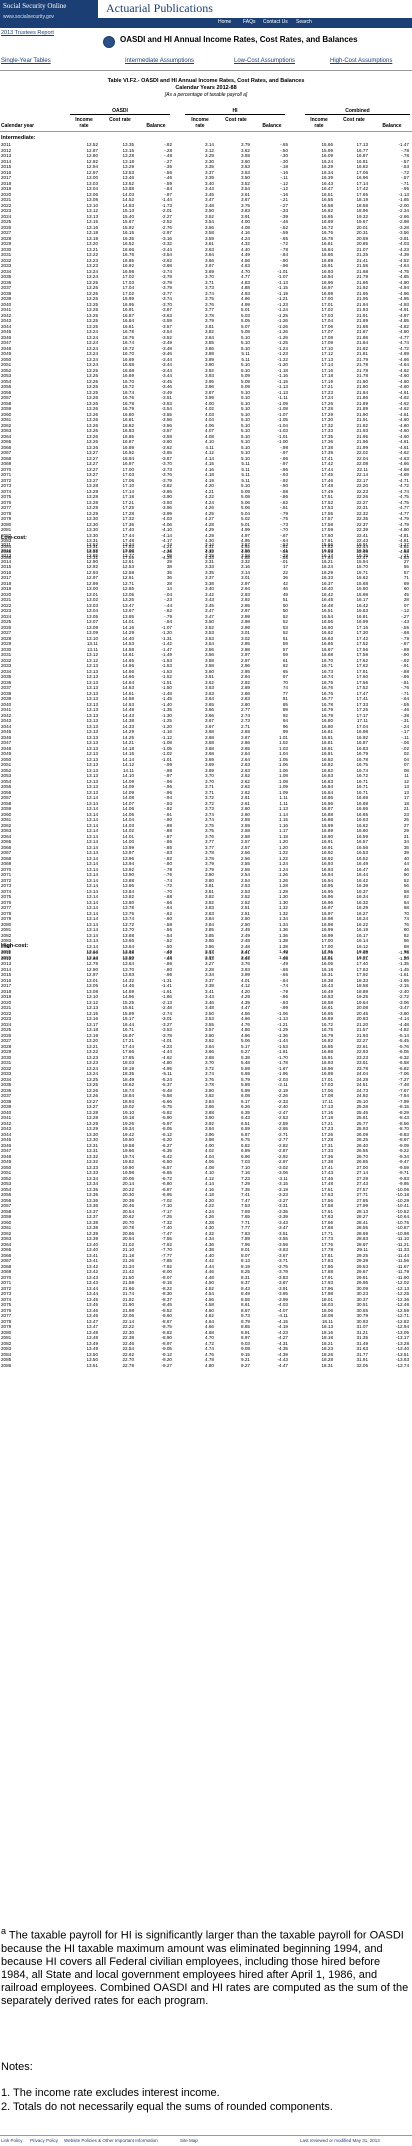  What do you see at coordinates (245, 808) in the screenshot?
I see `value-cell: 2.60` at bounding box center [245, 808].